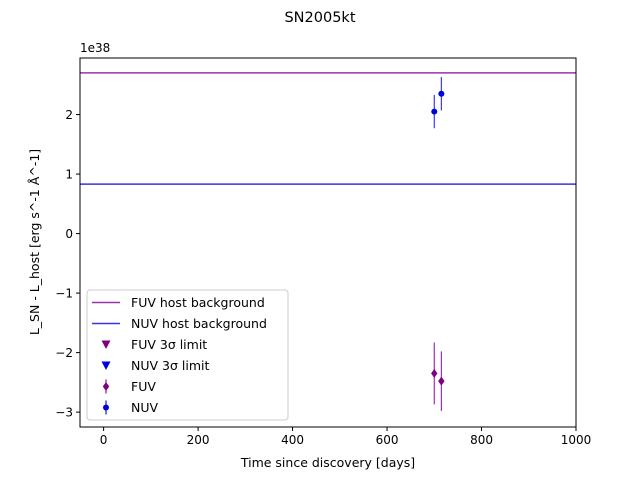  I want to click on legend-entry: FUV 3σ limit, so click(154, 344).